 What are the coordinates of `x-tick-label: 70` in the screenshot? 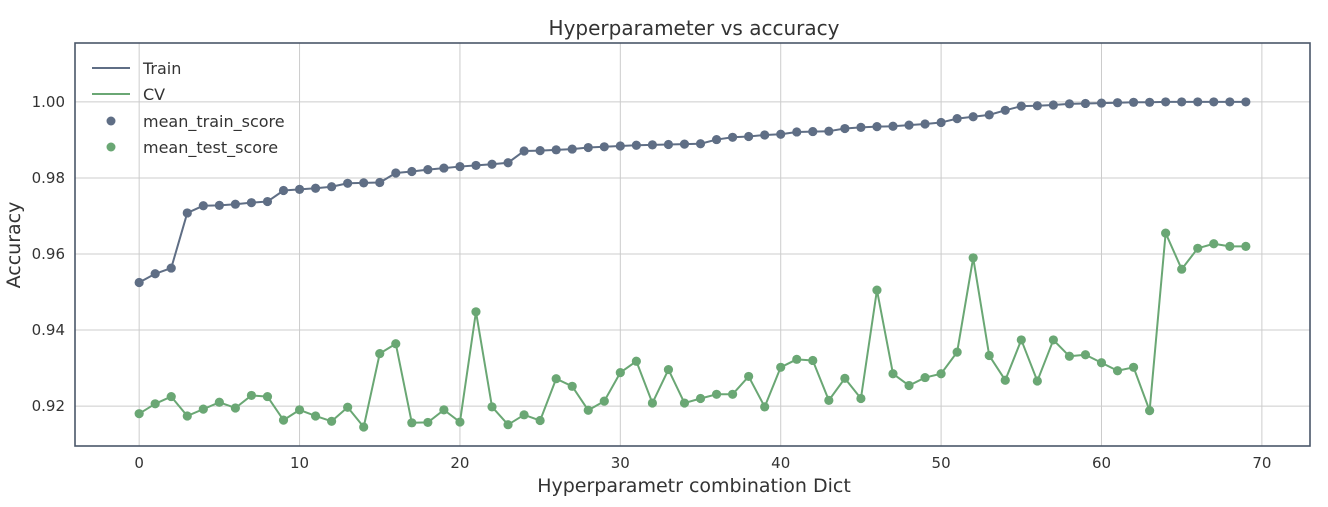 It's located at (1261, 463).